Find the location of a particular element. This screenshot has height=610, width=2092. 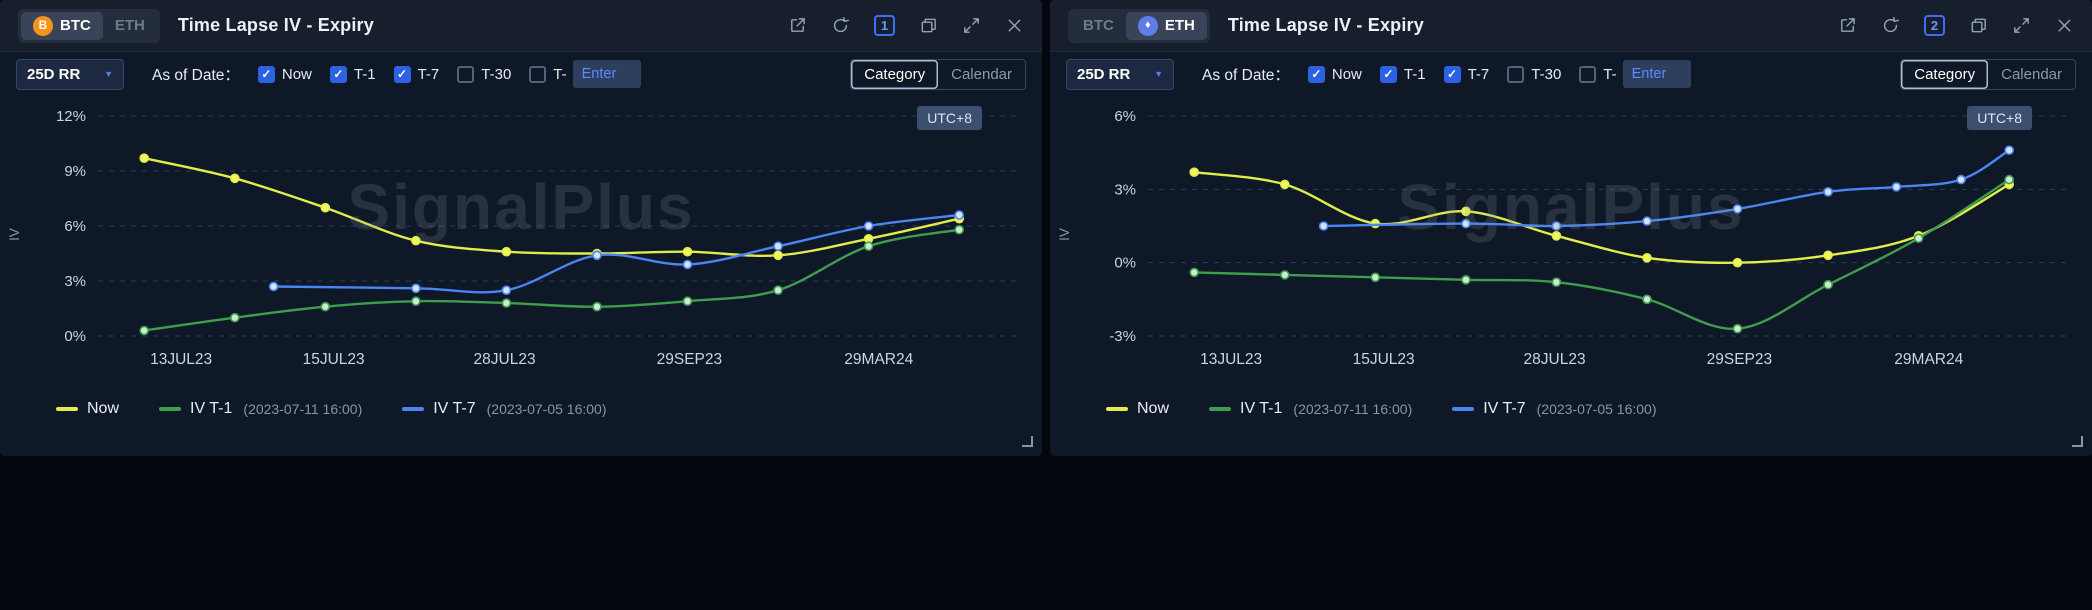

checkbox-label: T-1 is located at coordinates (364, 74).